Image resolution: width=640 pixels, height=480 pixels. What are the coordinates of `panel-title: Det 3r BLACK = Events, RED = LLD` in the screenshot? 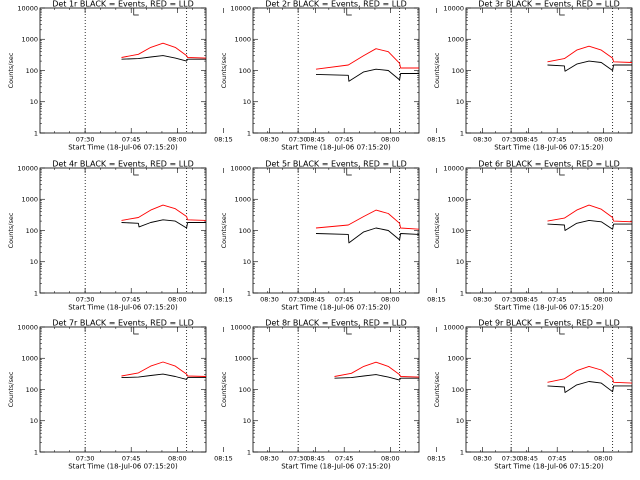 It's located at (549, 4).